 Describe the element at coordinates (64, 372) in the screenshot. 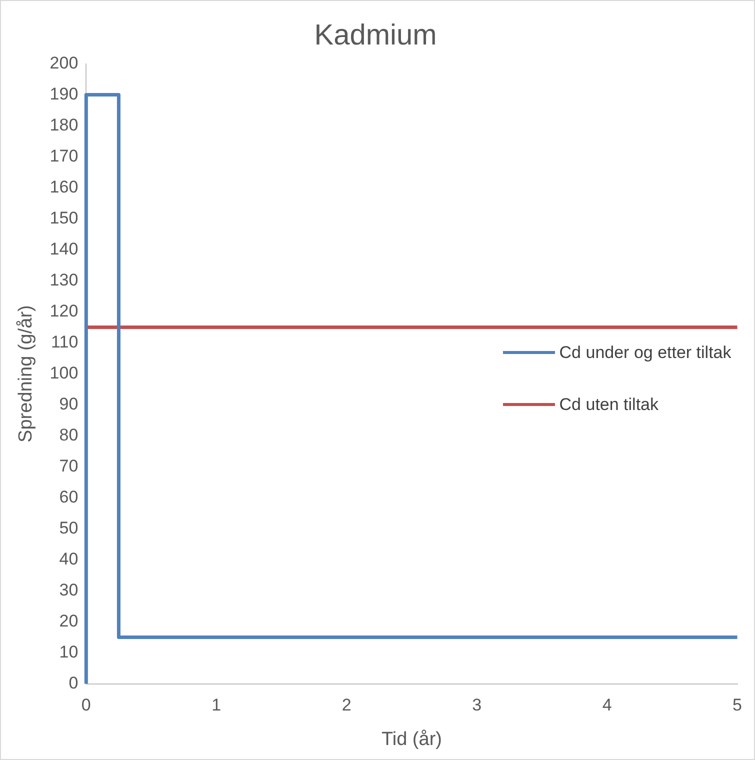

I see `y-tick-label: 100` at that location.